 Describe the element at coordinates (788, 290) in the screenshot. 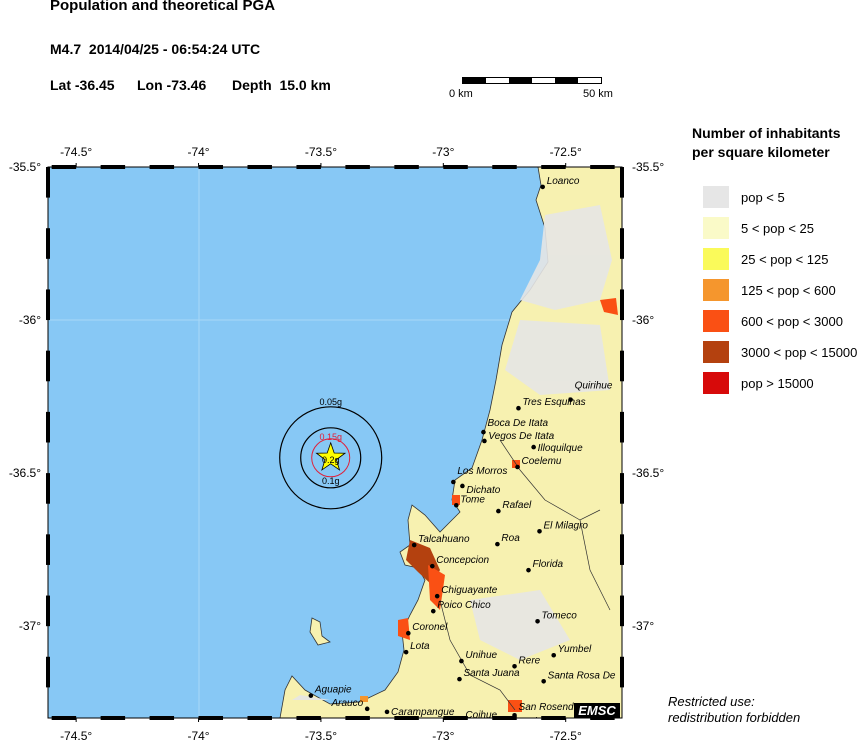

I see `legend-label: 125 < pop < 600` at that location.